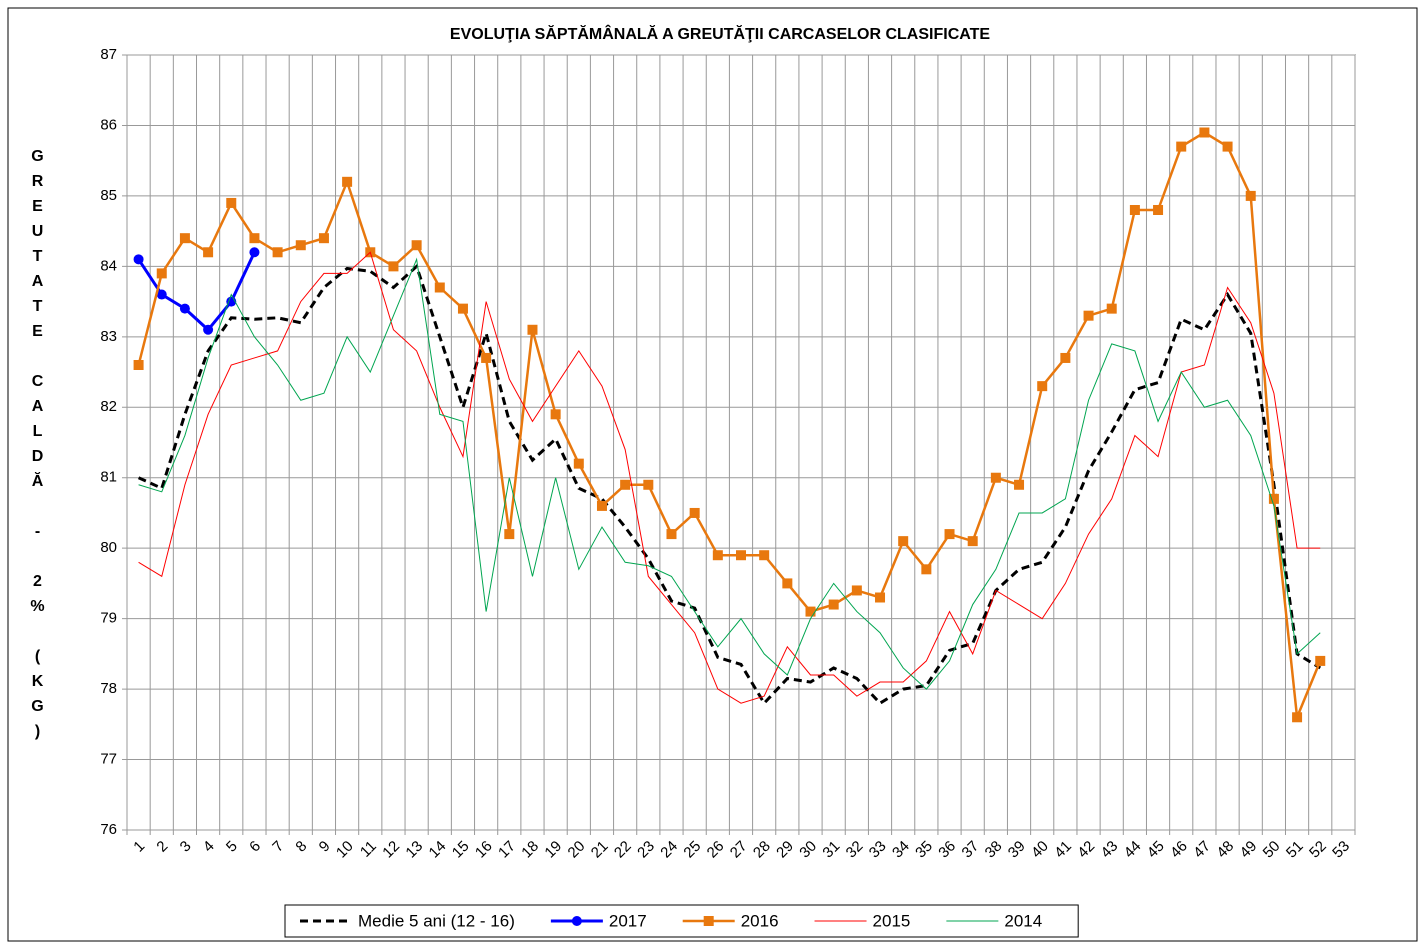 The width and height of the screenshot is (1425, 949). What do you see at coordinates (108, 547) in the screenshot?
I see `y-tick-label: 80` at bounding box center [108, 547].